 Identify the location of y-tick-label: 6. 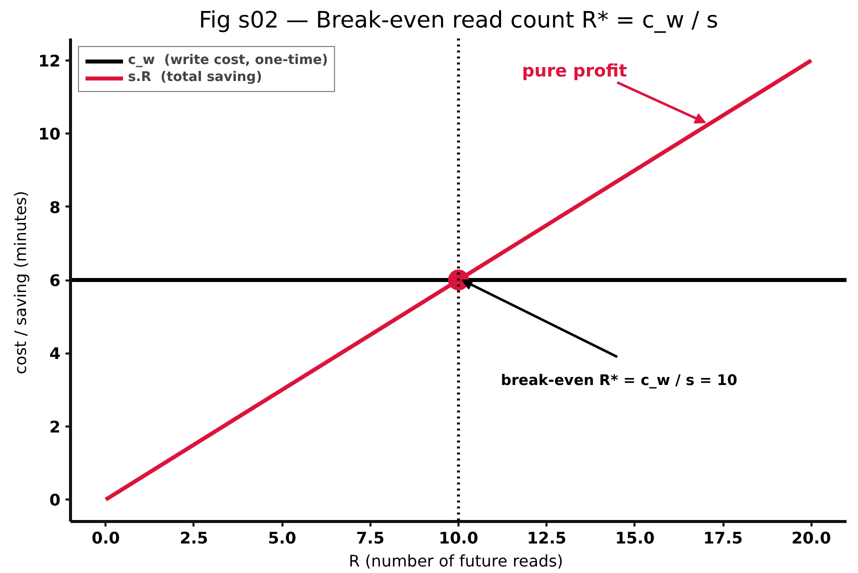
(55, 280).